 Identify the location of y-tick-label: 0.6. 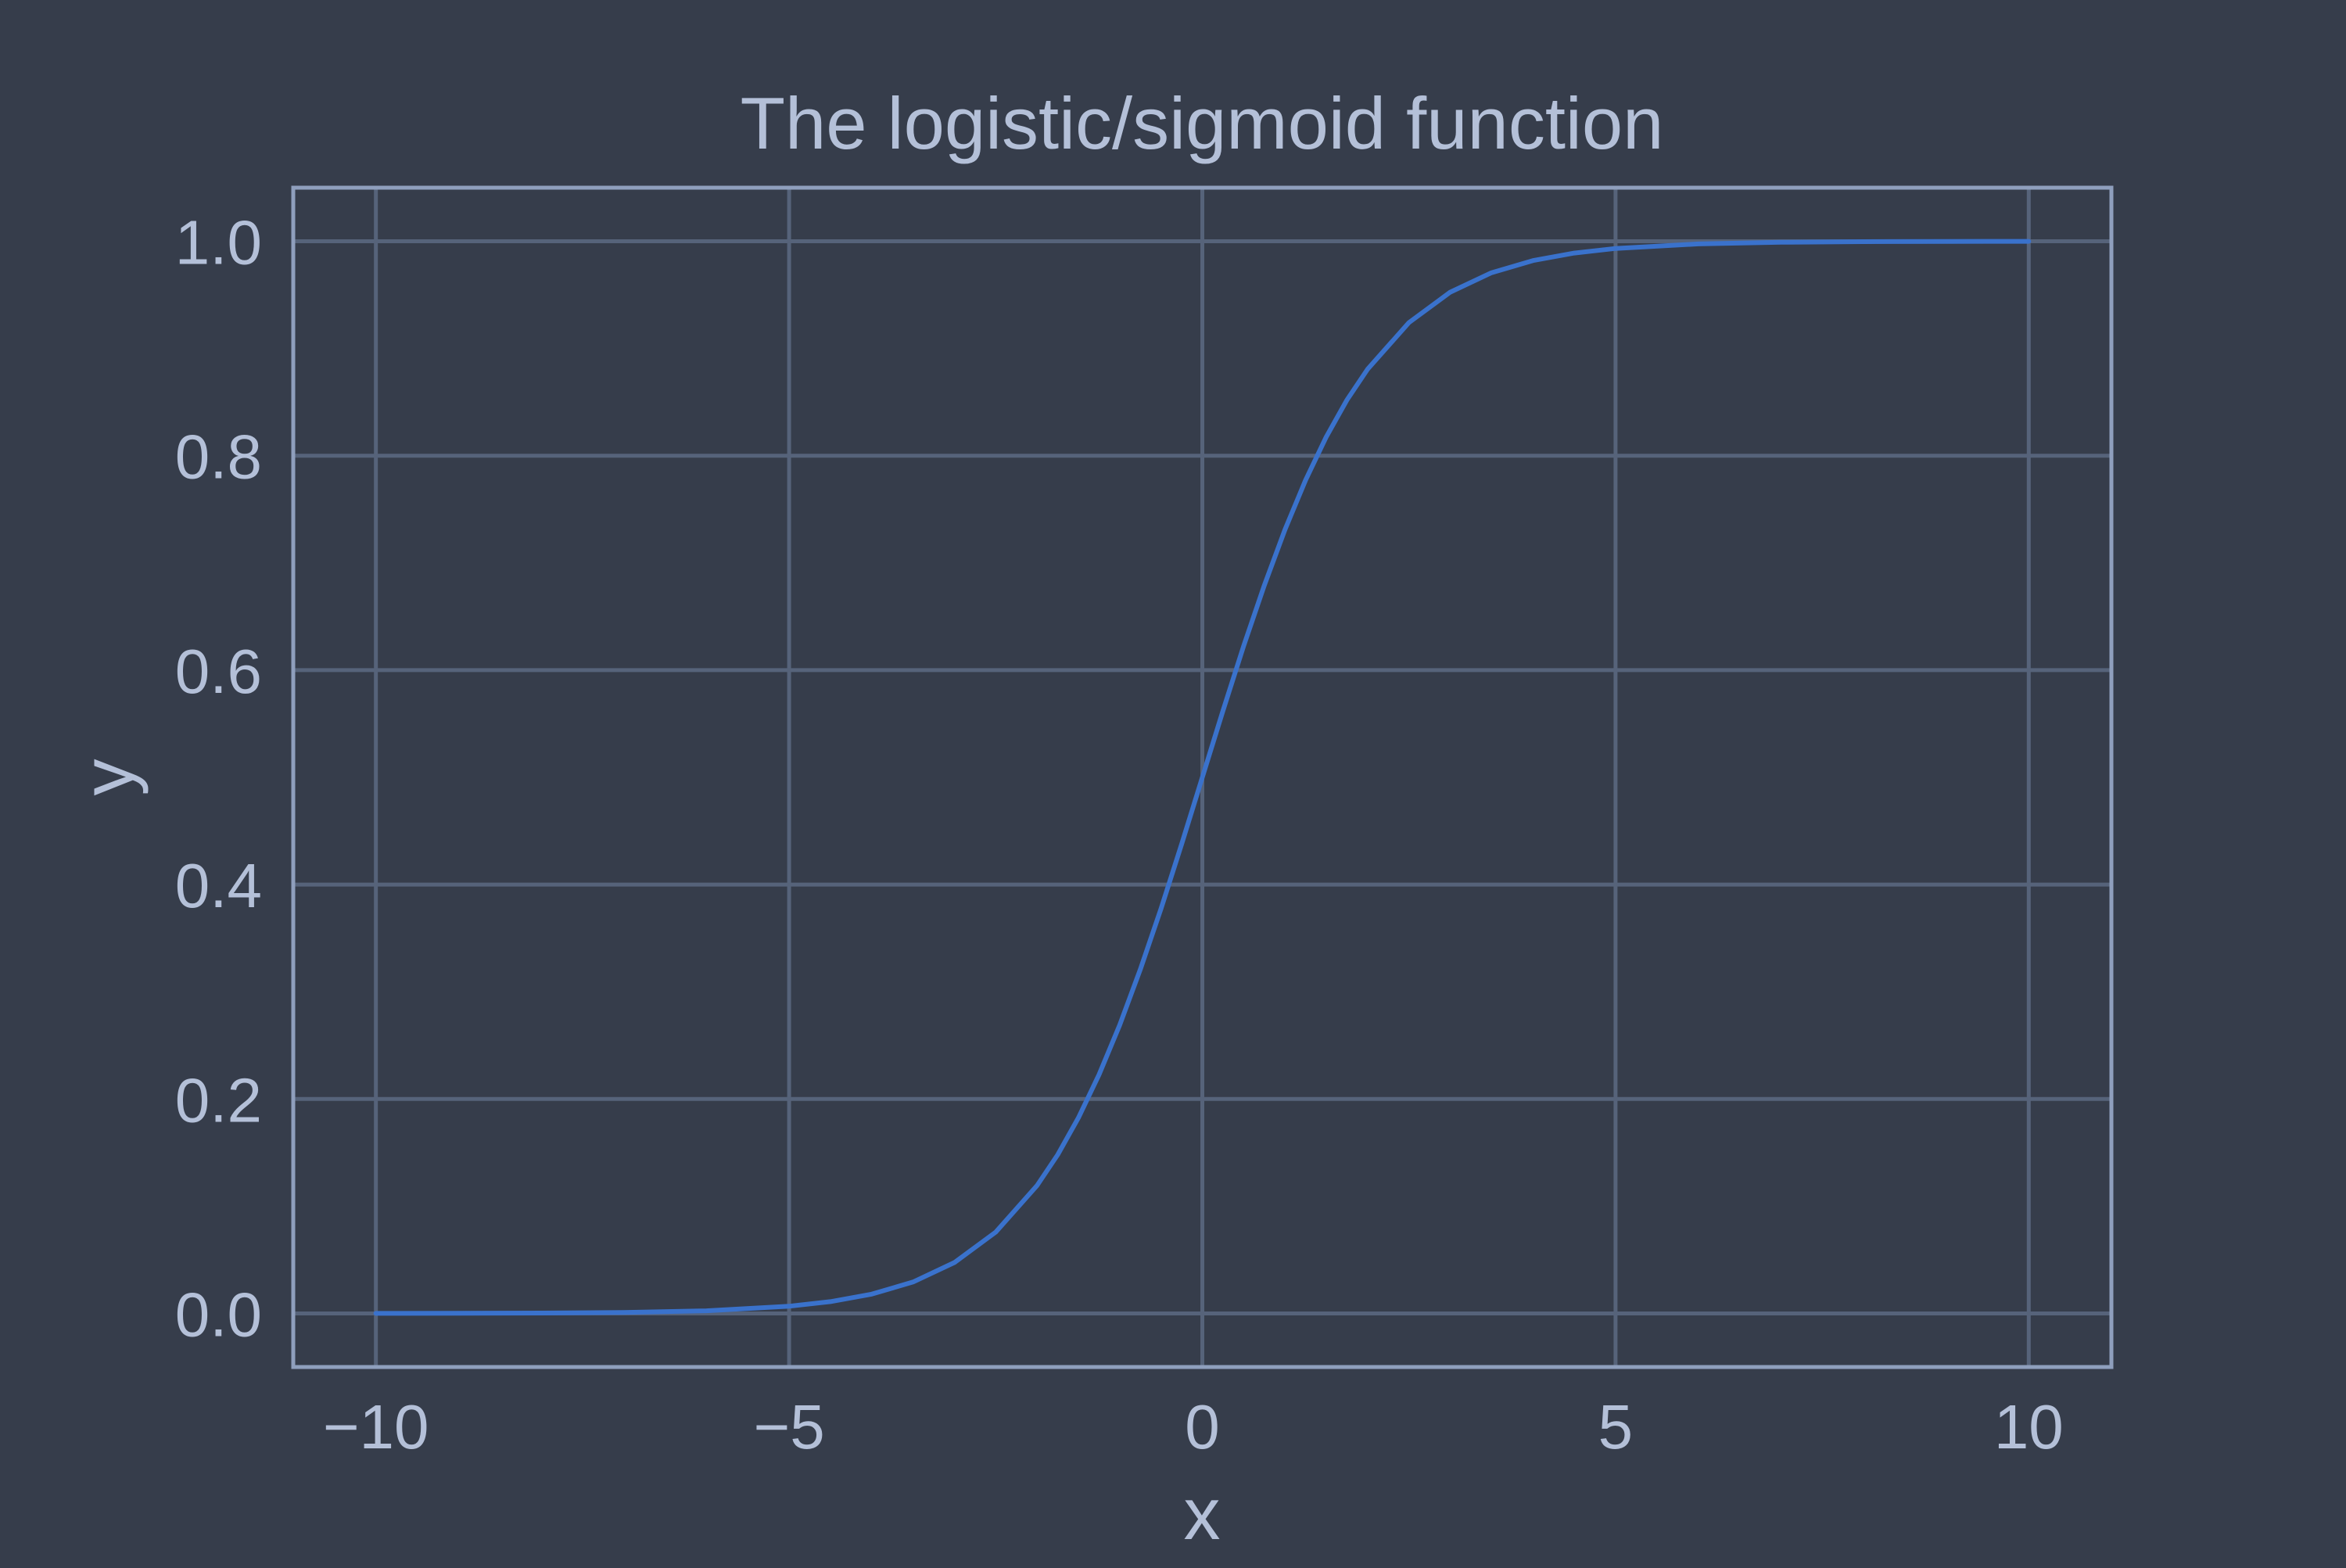
(219, 671).